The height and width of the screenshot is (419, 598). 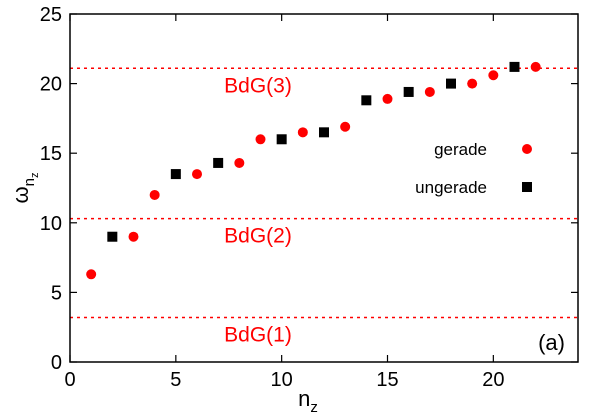 What do you see at coordinates (308, 401) in the screenshot?
I see `x-axis-label: nz` at bounding box center [308, 401].